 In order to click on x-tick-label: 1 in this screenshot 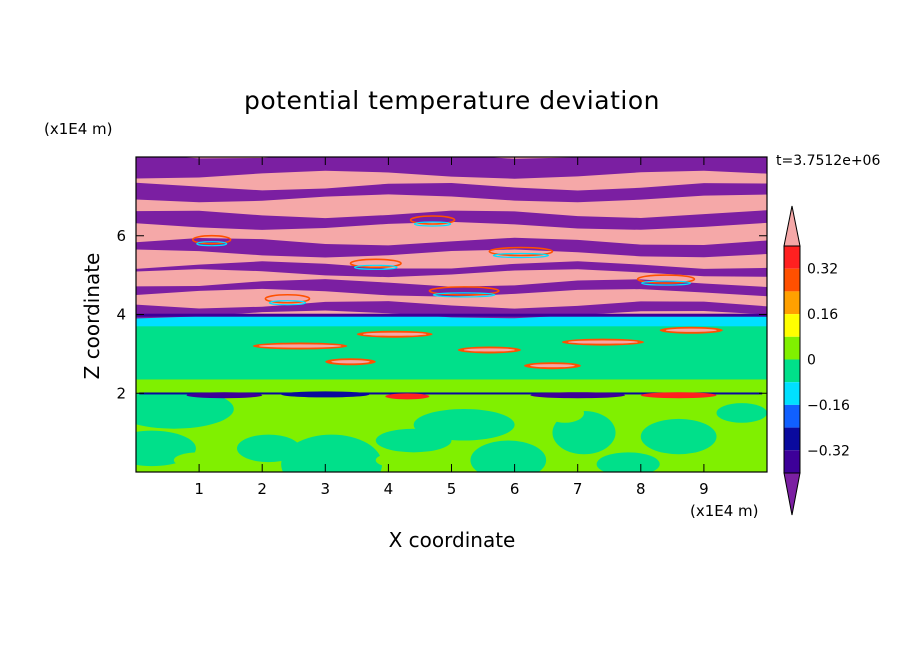, I will do `click(199, 489)`.